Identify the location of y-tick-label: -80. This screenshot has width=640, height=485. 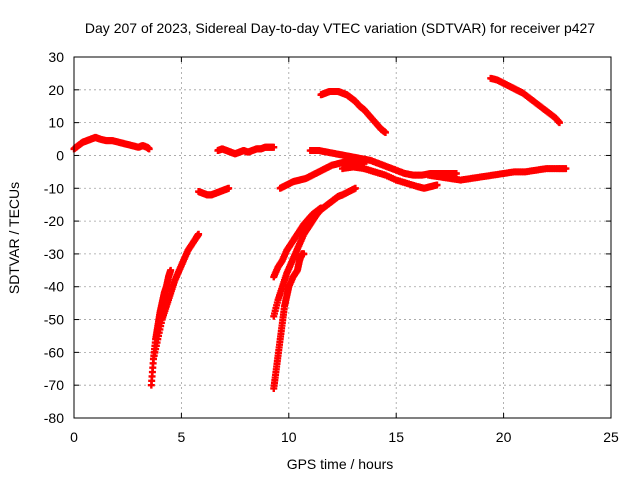
(54, 418).